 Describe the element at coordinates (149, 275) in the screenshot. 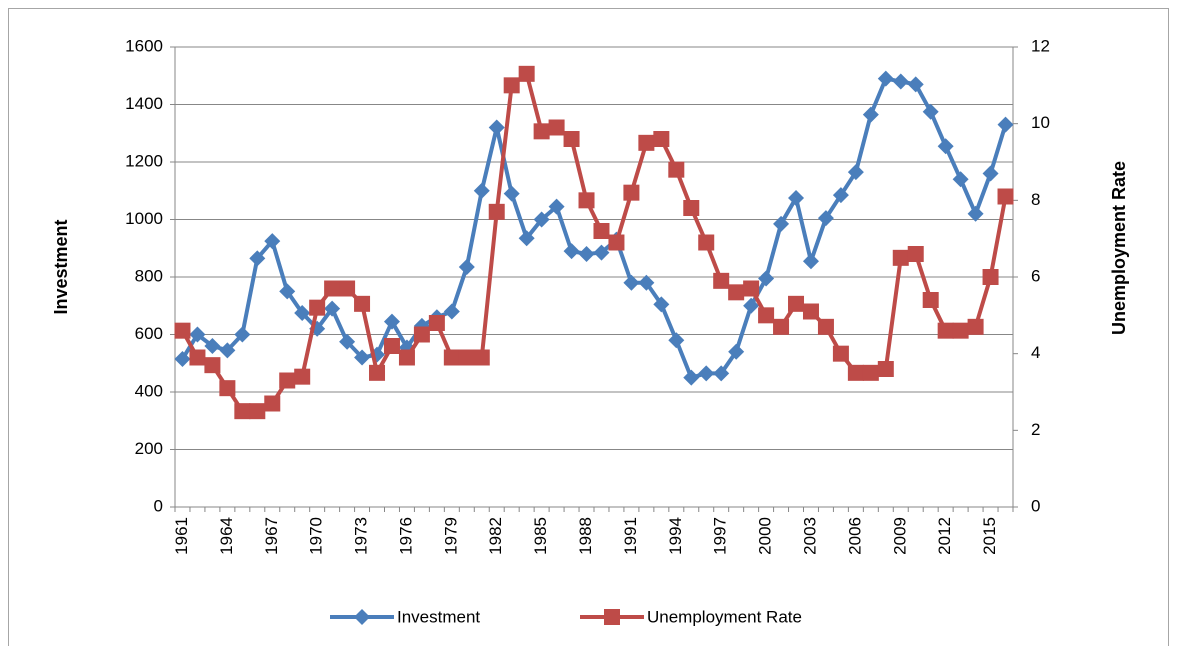

I see `y-tick-label: 800` at that location.